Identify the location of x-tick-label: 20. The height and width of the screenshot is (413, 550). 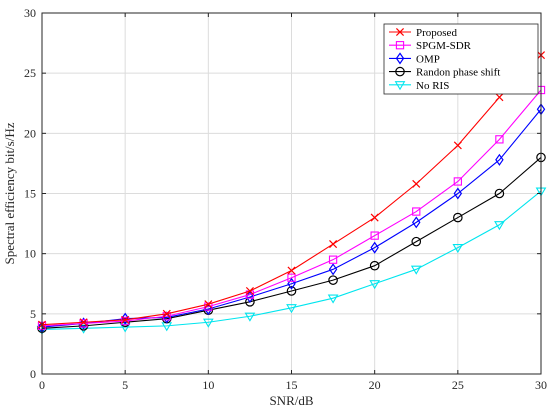
(375, 385).